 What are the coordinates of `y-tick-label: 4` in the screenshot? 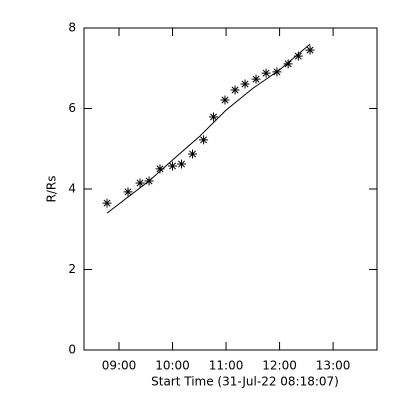 It's located at (72, 189).